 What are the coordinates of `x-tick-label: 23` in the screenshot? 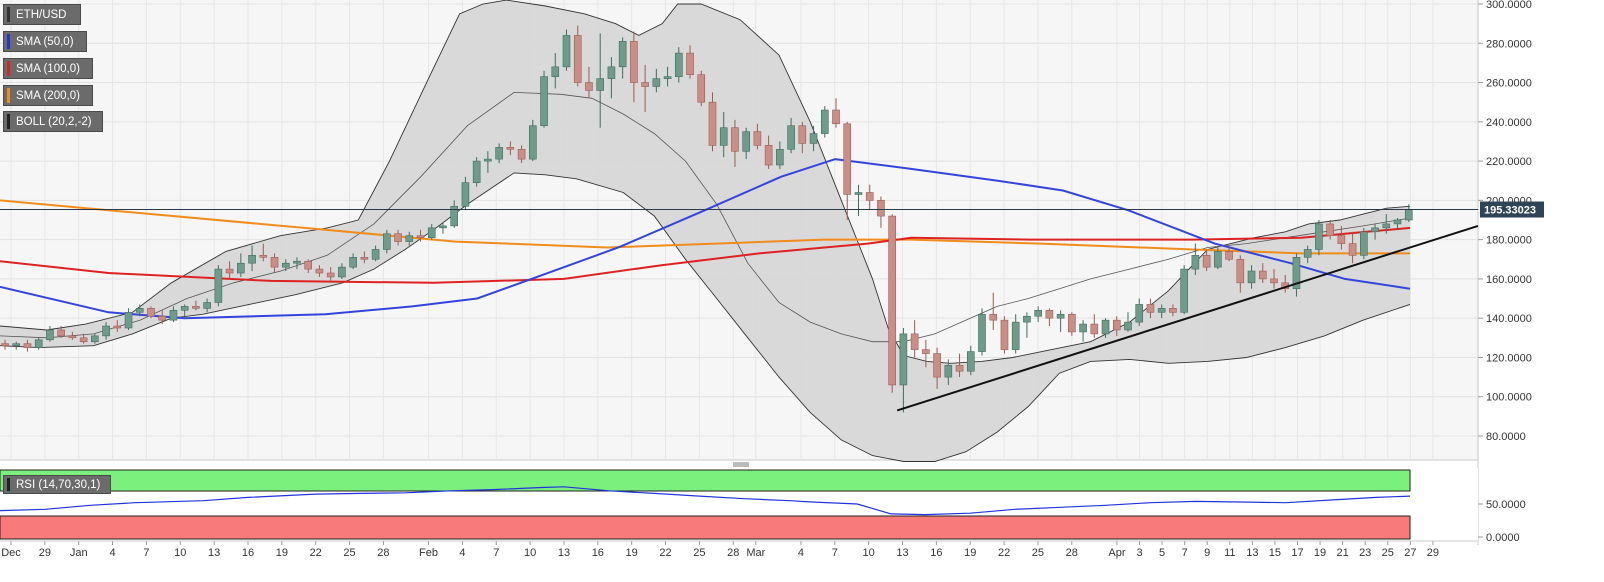 It's located at (1365, 553).